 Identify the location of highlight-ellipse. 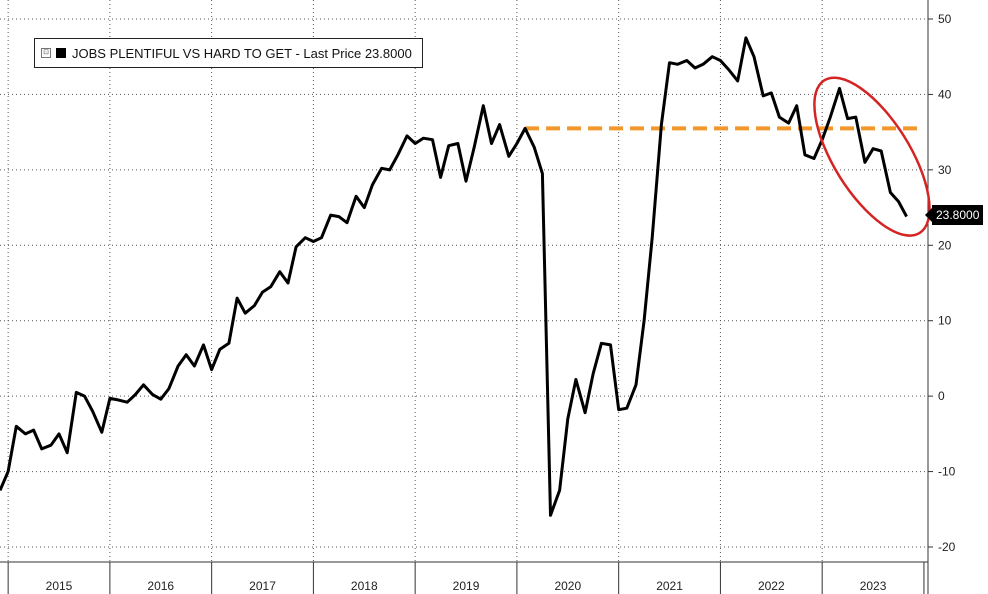
(872, 156).